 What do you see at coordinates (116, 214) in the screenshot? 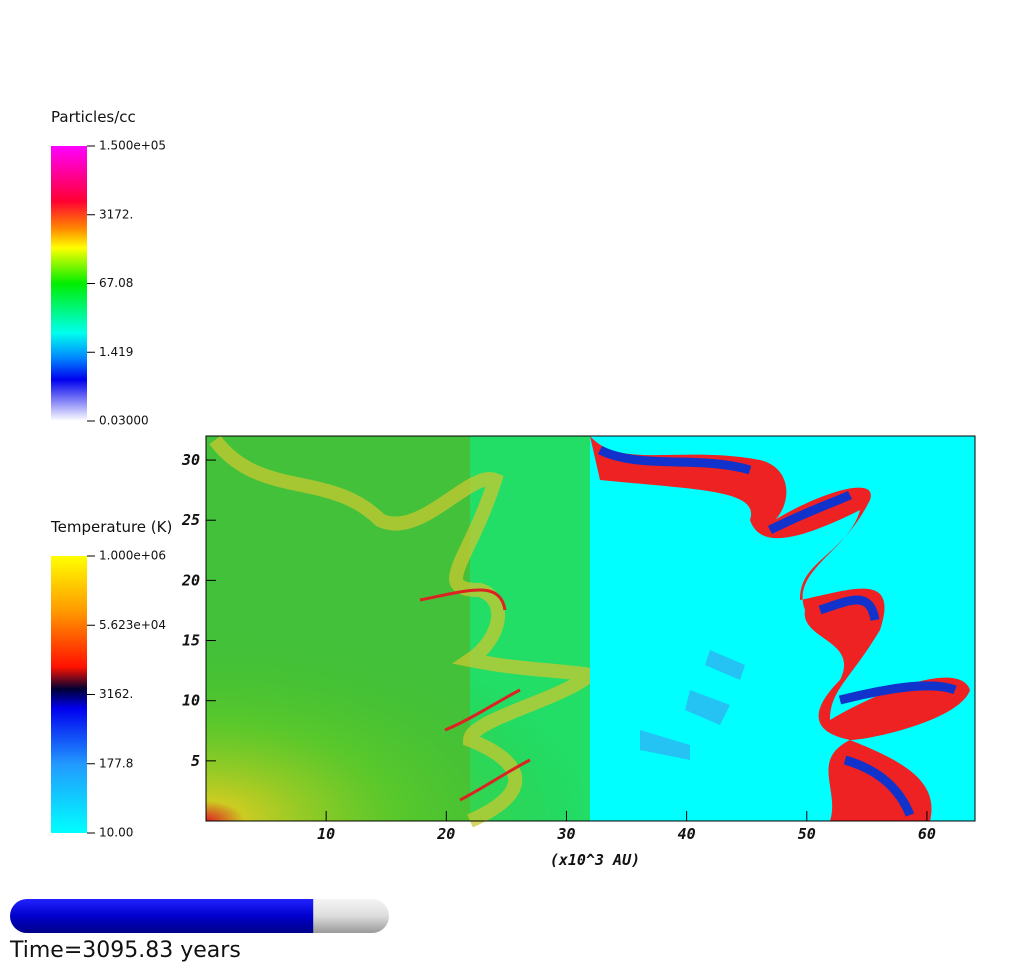
I see `colorbar-tick-label: 3172.` at bounding box center [116, 214].